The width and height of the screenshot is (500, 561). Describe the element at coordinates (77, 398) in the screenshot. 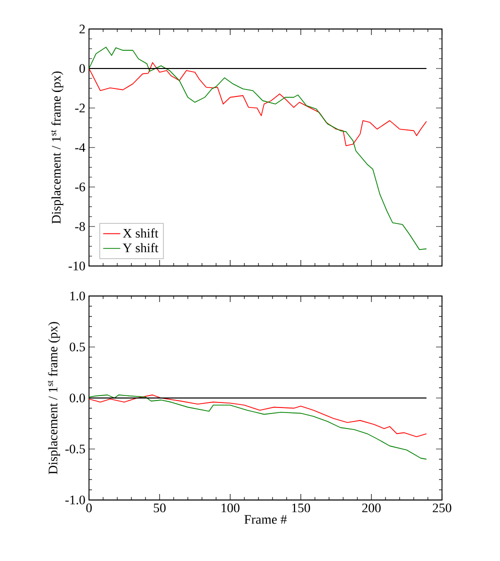

I see `y-tick-label: 0.0` at that location.